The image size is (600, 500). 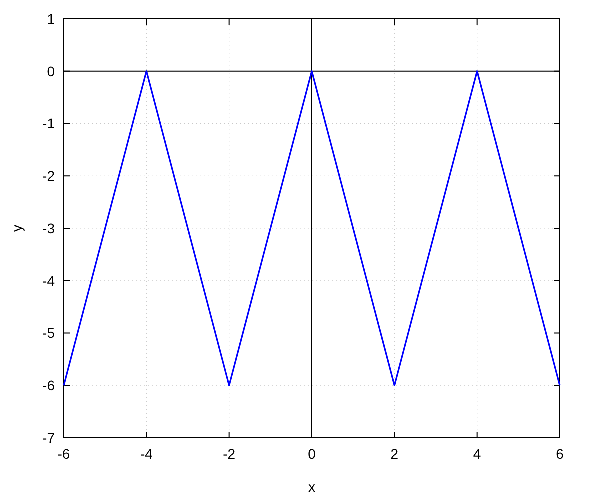 I want to click on y-tick-label: 0, so click(x=51, y=71).